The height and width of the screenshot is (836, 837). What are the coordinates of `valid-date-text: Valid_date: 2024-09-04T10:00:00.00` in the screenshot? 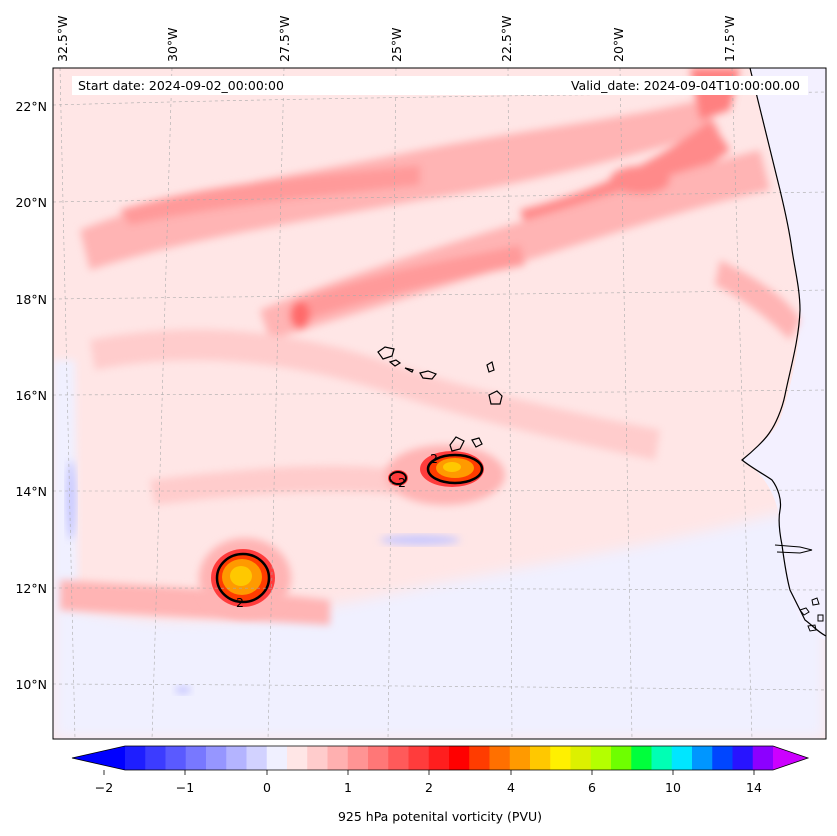 It's located at (685, 85).